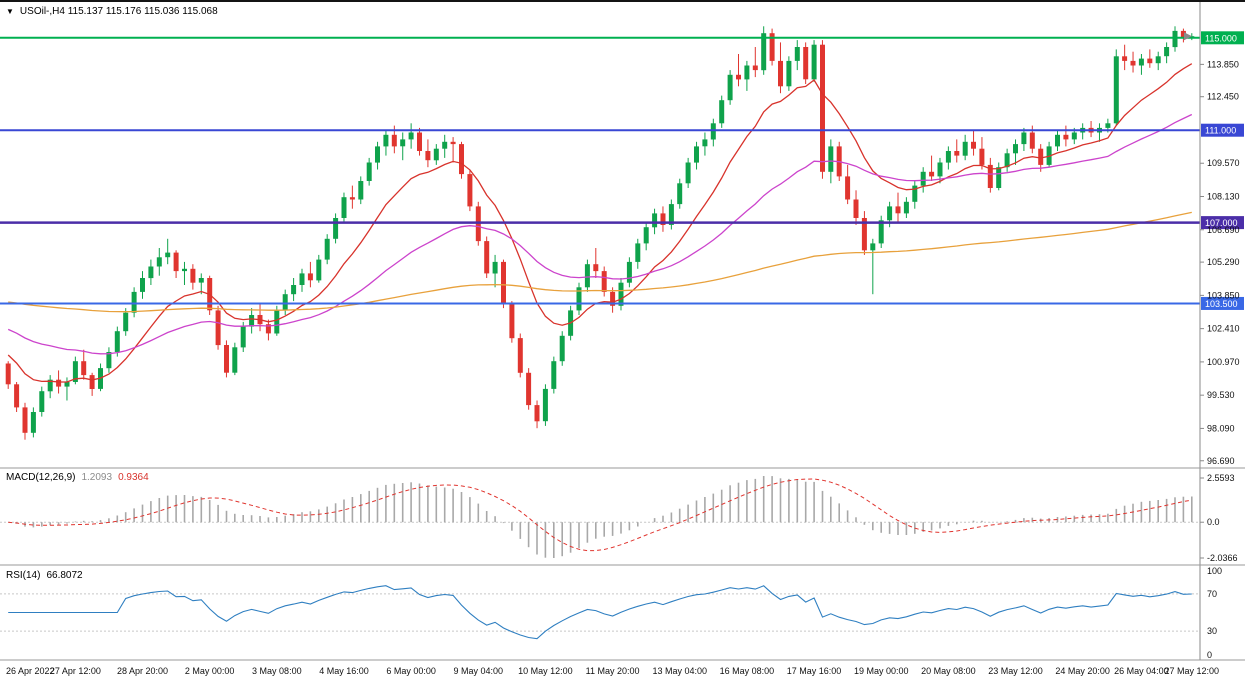 This screenshot has width=1245, height=691. What do you see at coordinates (1192, 671) in the screenshot?
I see `time-axis-label: 27 May 12:00` at bounding box center [1192, 671].